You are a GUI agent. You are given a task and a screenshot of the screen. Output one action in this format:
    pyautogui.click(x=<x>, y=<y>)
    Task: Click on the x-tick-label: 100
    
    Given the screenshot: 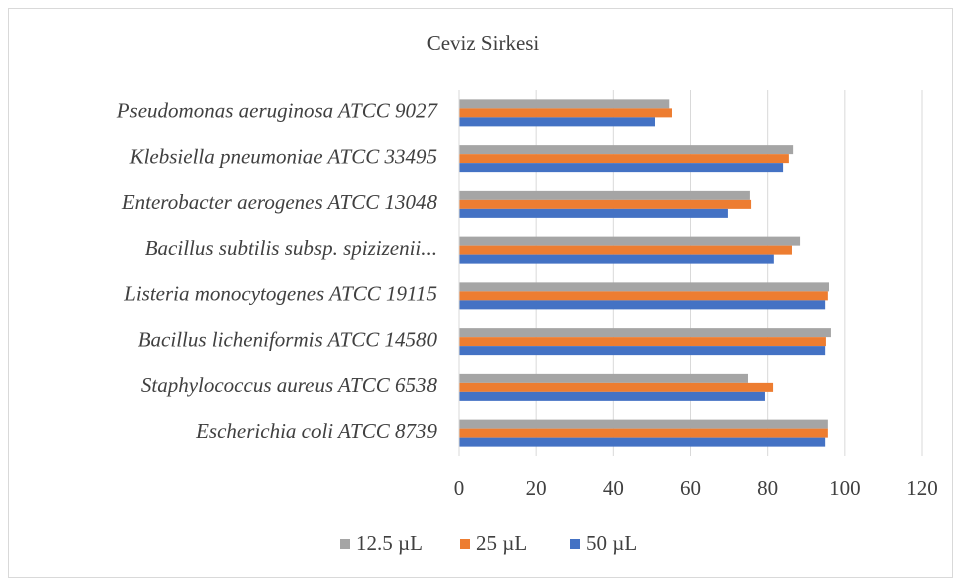 What is the action you would take?
    pyautogui.click(x=845, y=488)
    